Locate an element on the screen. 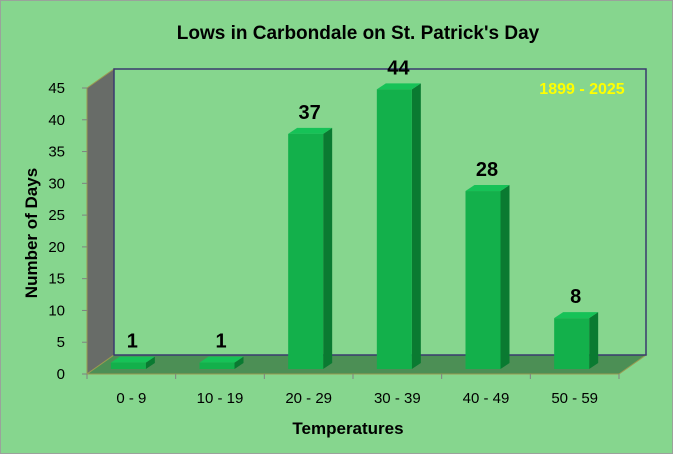 The image size is (673, 454). y-axis-ticks: 0 5 10 15 20 25 30 35 40 45 is located at coordinates (67, 231).